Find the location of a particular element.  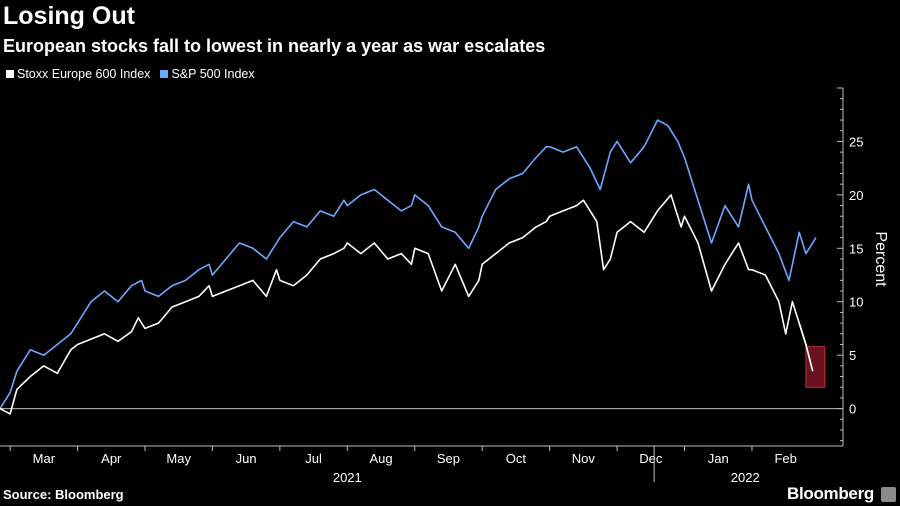

bloomberg-logo-icon is located at coordinates (888, 494).